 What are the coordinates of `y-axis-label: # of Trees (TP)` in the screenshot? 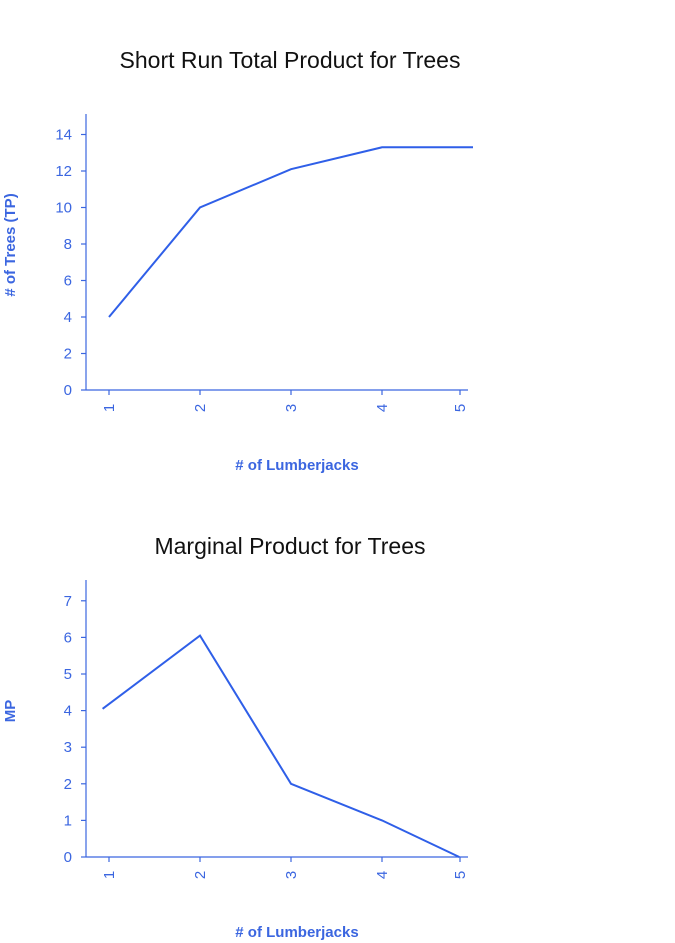 It's located at (10, 244).